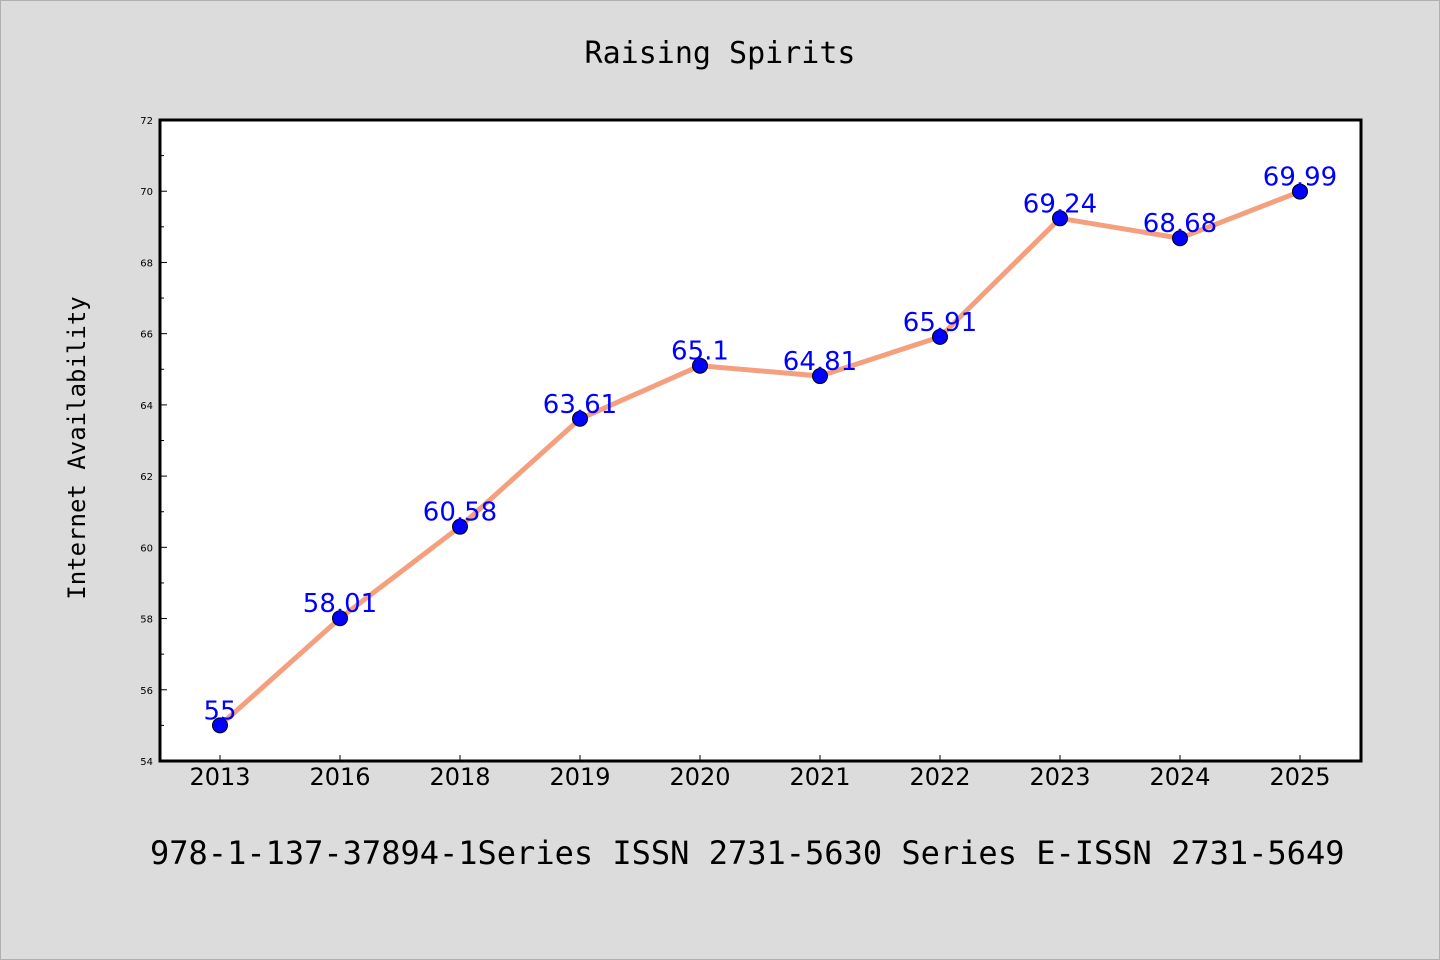  I want to click on y-tick-label: 56, so click(146, 691).